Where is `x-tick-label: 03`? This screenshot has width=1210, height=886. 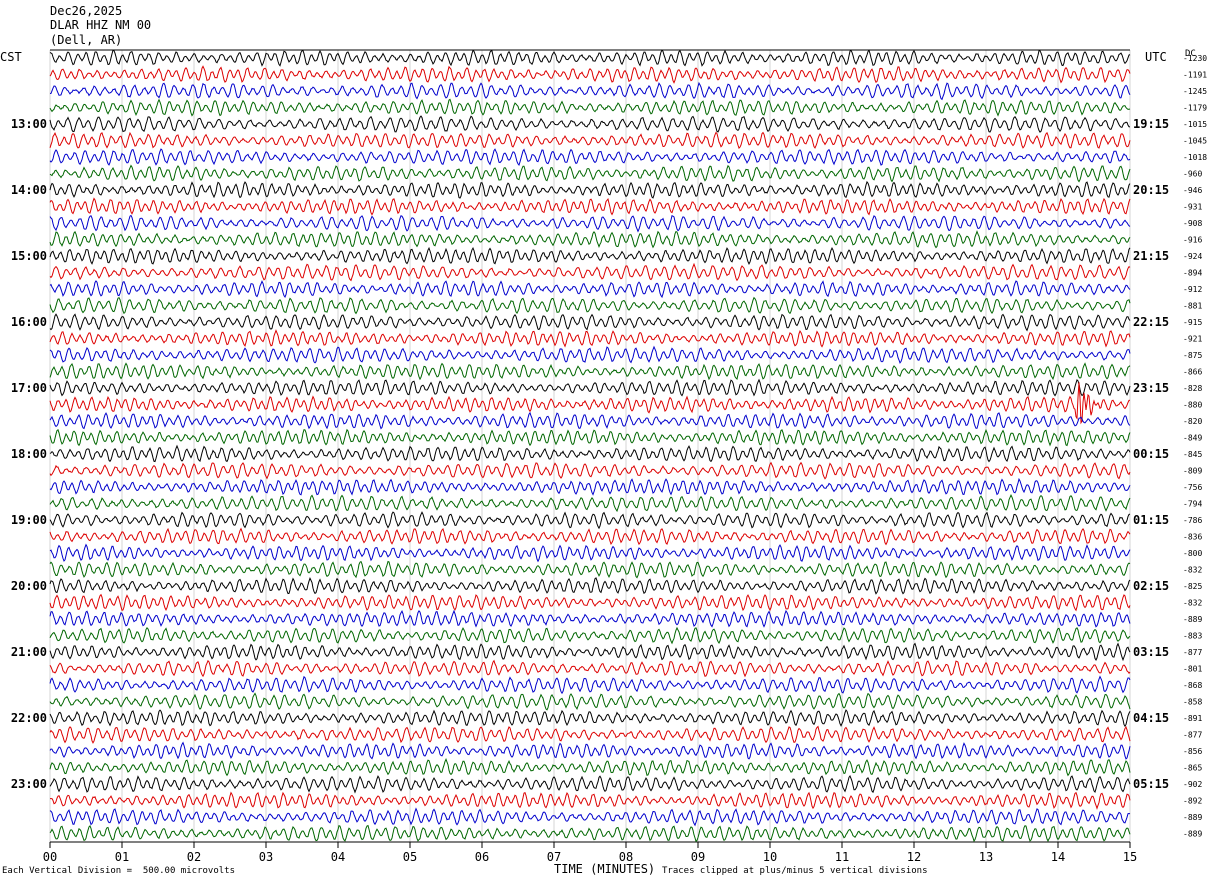
x-tick-label: 03 is located at coordinates (266, 857).